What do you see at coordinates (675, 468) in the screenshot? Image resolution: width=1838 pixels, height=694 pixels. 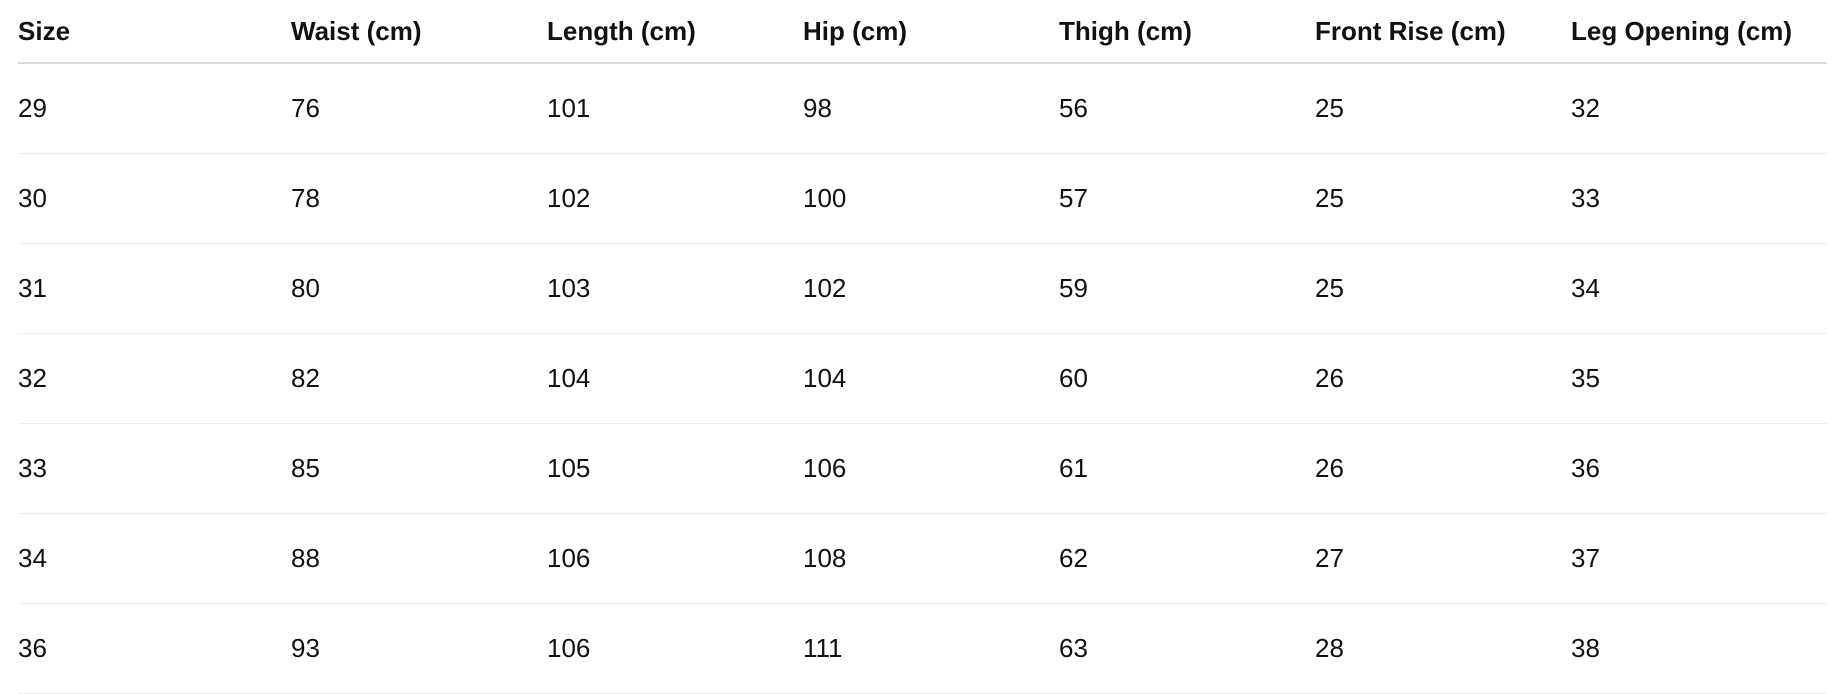 I see `table-cell: 105` at bounding box center [675, 468].